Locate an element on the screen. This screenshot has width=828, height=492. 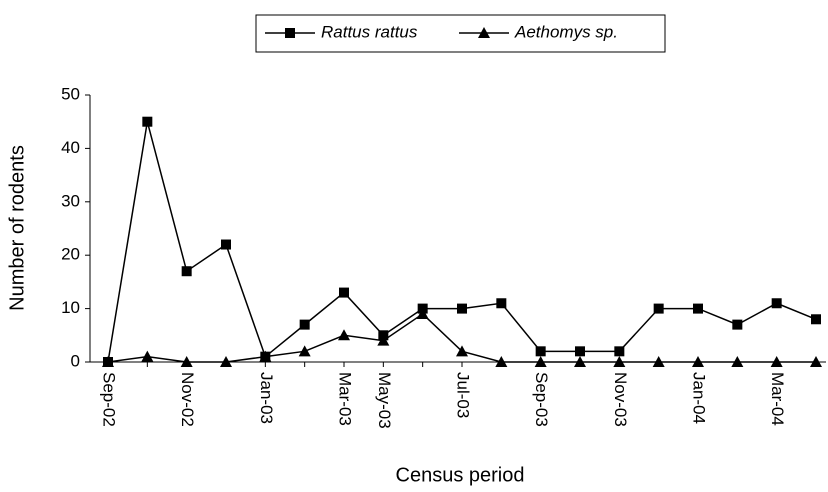
y-tick-label: 40 is located at coordinates (70, 147).